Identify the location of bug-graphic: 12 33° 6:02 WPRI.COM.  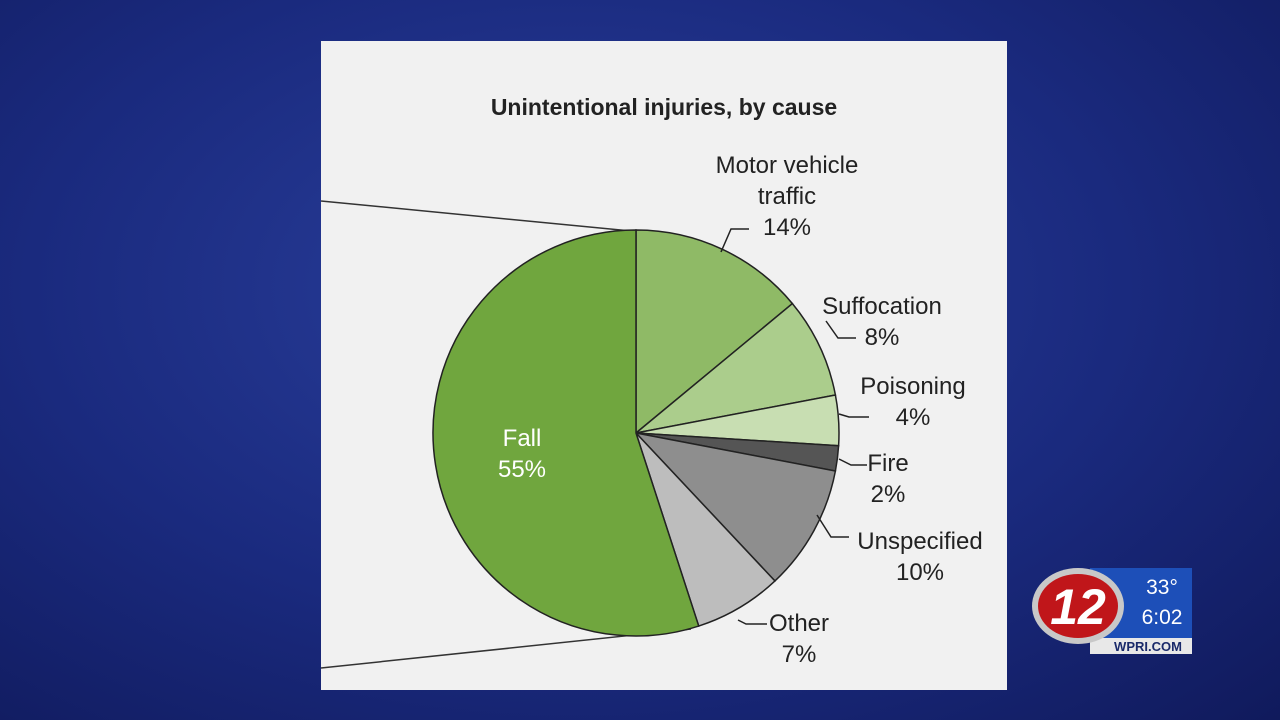
(1112, 611).